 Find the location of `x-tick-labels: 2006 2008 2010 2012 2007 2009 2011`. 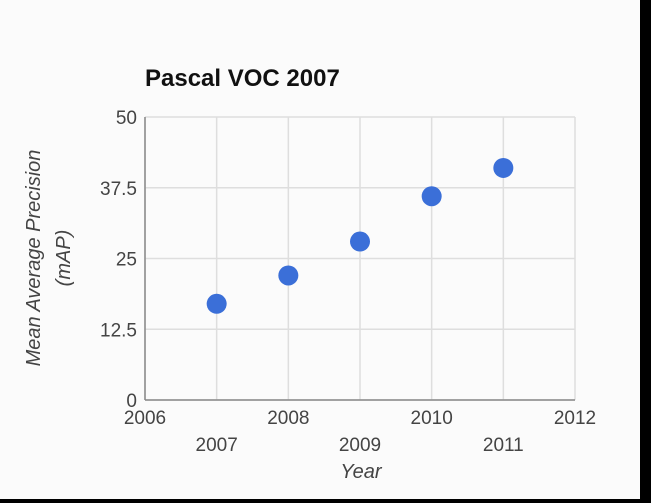

x-tick-labels: 2006 2008 2010 2012 2007 2009 2011 is located at coordinates (360, 432).